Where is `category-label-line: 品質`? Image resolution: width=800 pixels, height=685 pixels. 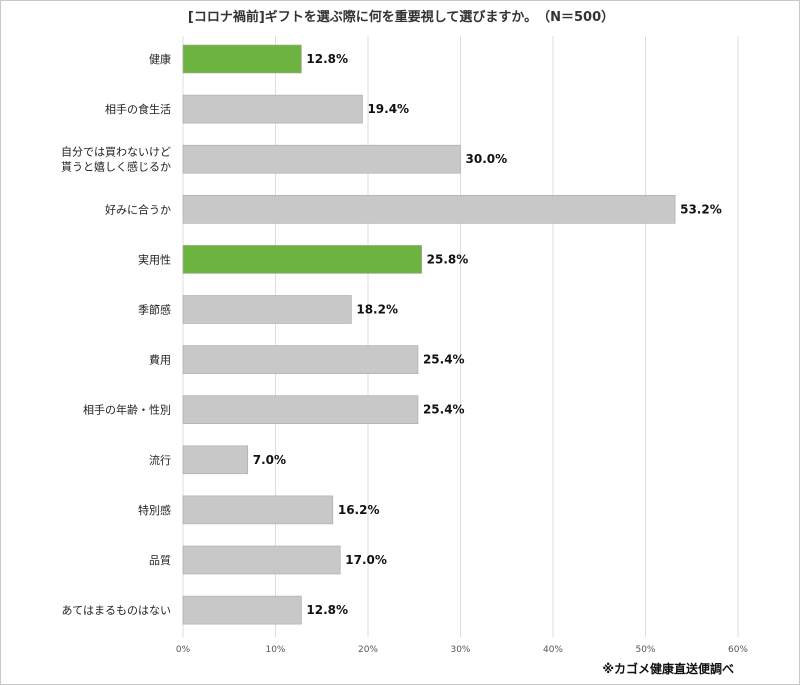
category-label-line: 品質 is located at coordinates (160, 560).